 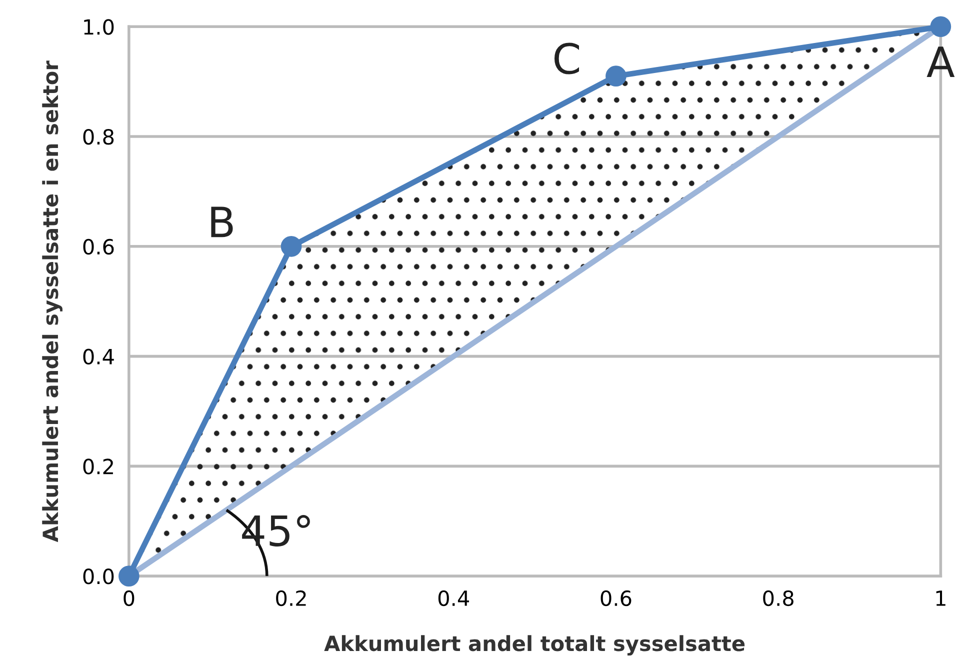 What do you see at coordinates (99, 27) in the screenshot?
I see `y-tick-label: 1.0` at bounding box center [99, 27].